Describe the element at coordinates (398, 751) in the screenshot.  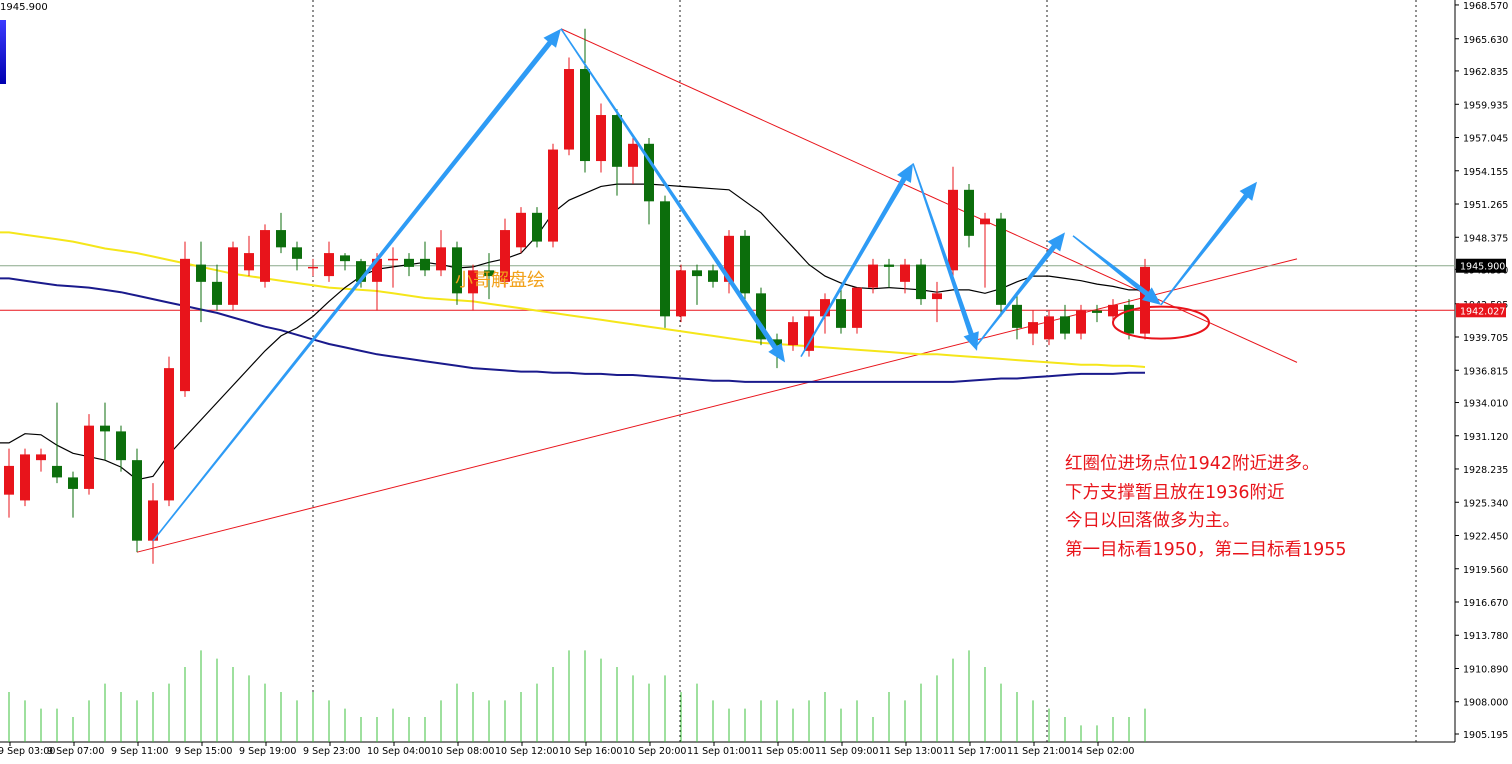
I see `time-tick-label: 10 Sep 04:00` at that location.